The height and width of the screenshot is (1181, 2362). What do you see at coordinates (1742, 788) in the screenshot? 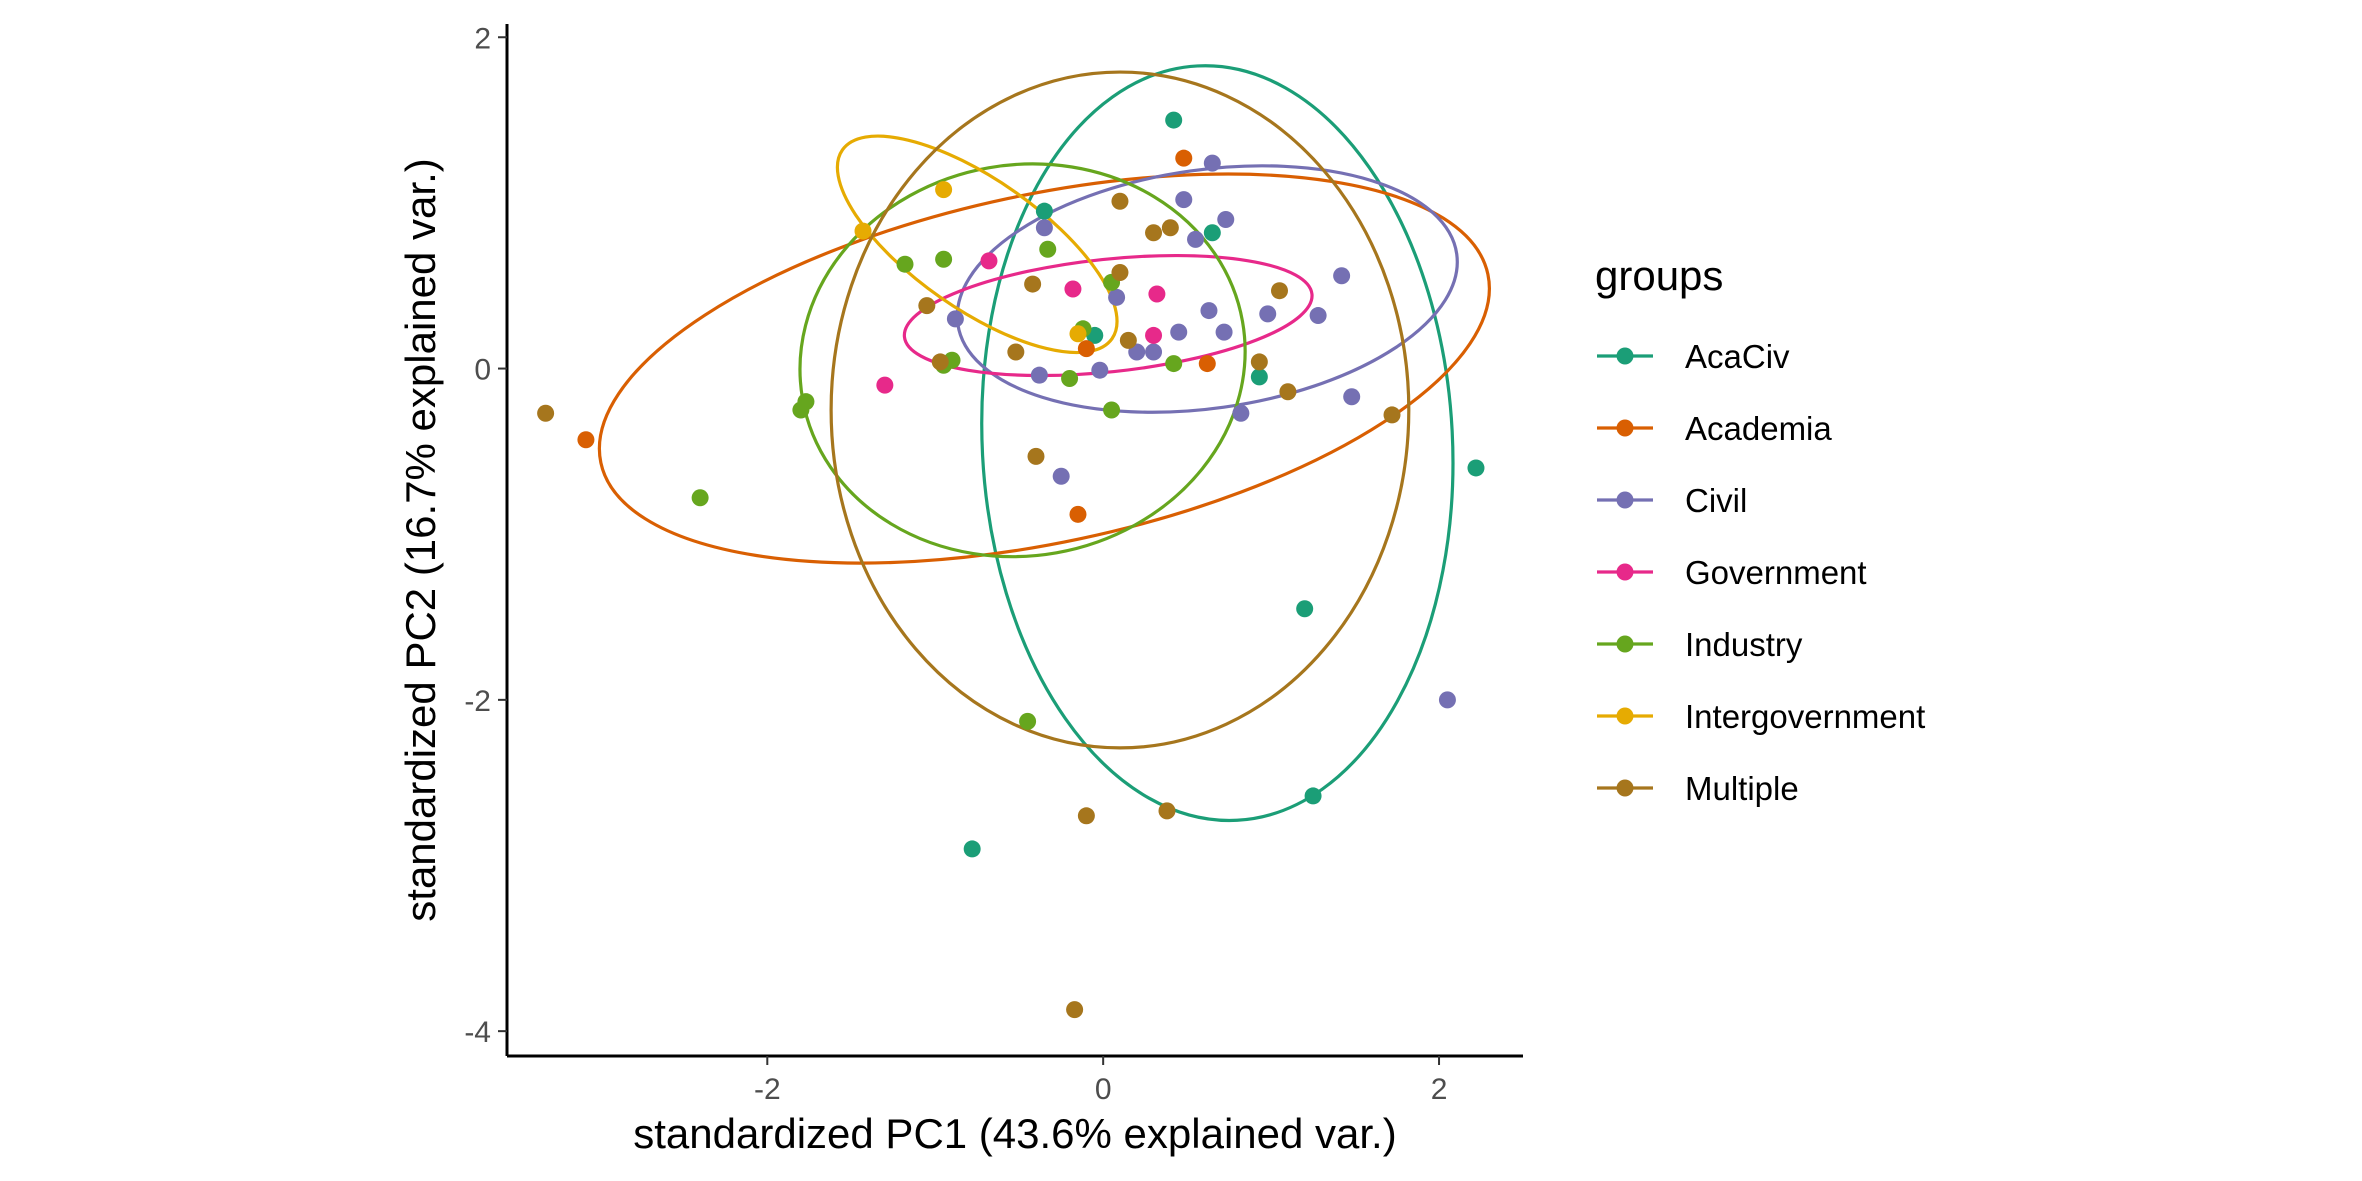
I see `legend-item-multiple: Multiple` at bounding box center [1742, 788].